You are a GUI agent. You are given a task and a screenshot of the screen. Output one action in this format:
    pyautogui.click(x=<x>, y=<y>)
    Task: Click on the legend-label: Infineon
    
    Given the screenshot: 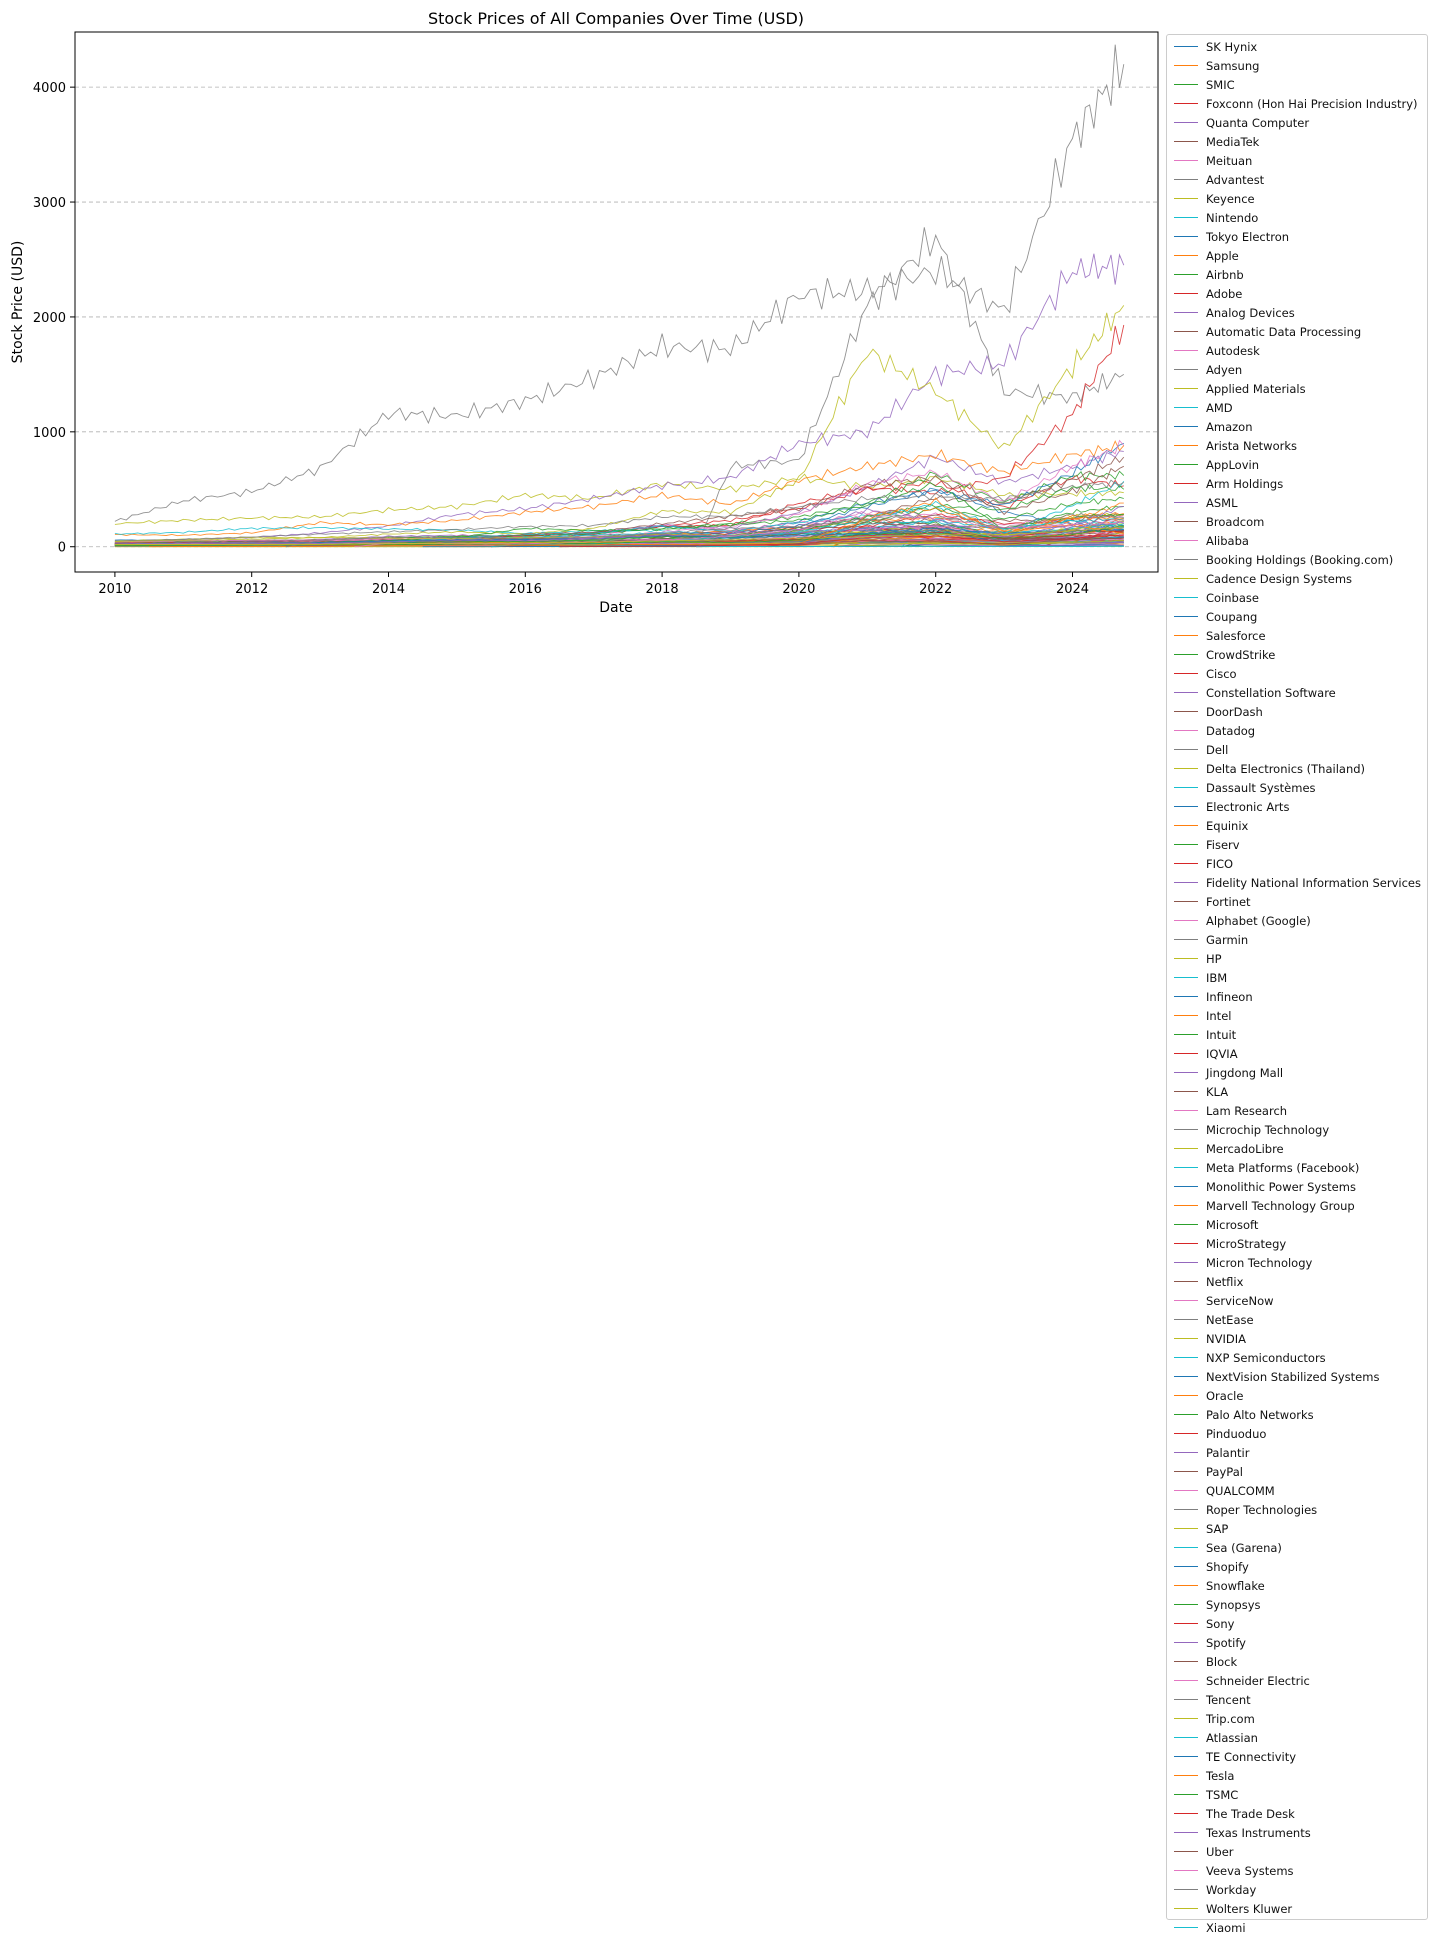 What is the action you would take?
    pyautogui.click(x=1229, y=997)
    